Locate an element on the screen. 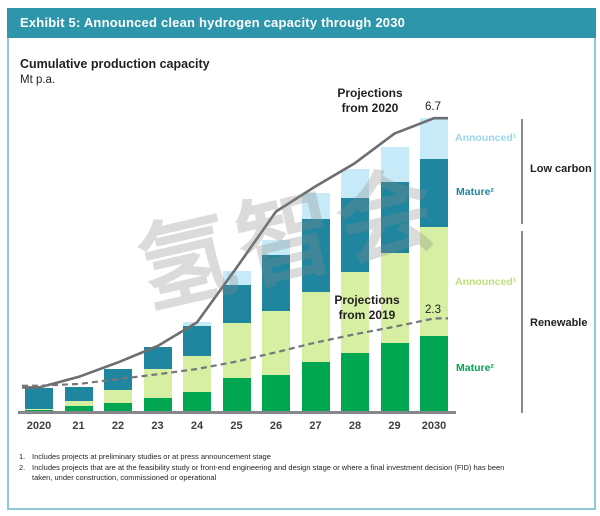 This screenshot has width=600, height=516. legend-mature-renewable: Mature² is located at coordinates (475, 368).